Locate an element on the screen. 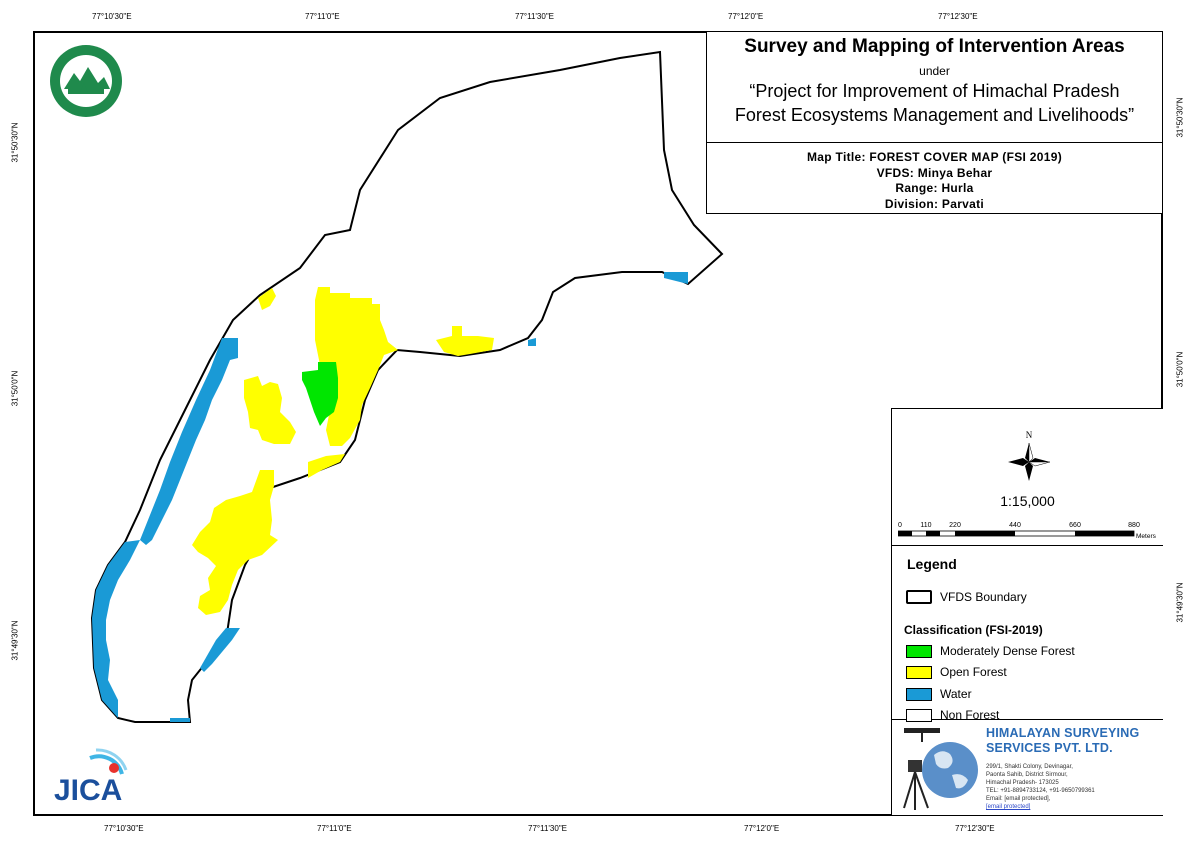 This screenshot has height=849, width=1200. legend-item-mdf: Moderately Dense Forest is located at coordinates (990, 651).